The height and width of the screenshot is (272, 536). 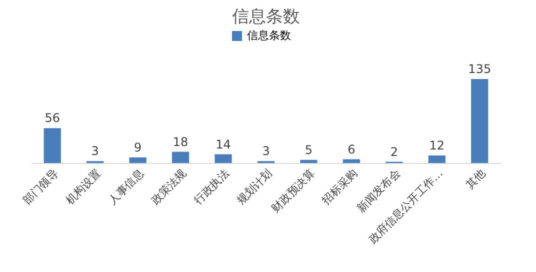 What do you see at coordinates (223, 144) in the screenshot?
I see `data-label: 14` at bounding box center [223, 144].